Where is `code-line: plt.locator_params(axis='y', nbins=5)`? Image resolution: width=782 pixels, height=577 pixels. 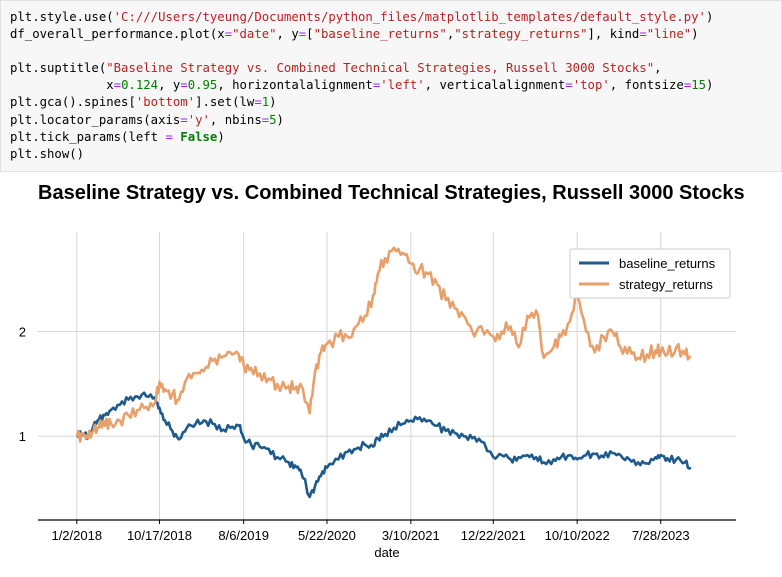
code-line: plt.locator_params(axis='y', nbins=5) is located at coordinates (147, 119).